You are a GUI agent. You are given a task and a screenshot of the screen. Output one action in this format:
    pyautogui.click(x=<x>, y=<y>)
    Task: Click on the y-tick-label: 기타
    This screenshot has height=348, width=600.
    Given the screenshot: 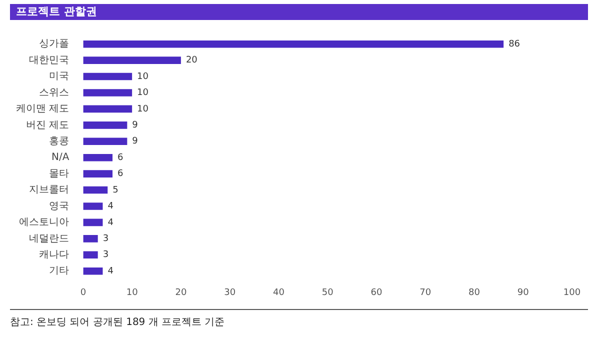 What is the action you would take?
    pyautogui.click(x=59, y=271)
    